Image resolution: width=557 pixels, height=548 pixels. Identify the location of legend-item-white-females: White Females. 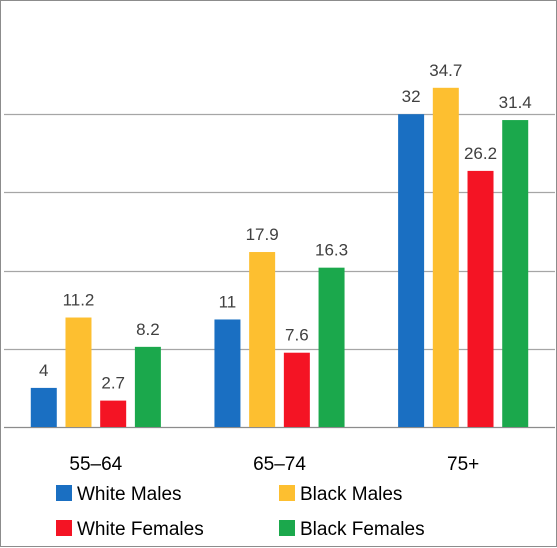
(130, 529).